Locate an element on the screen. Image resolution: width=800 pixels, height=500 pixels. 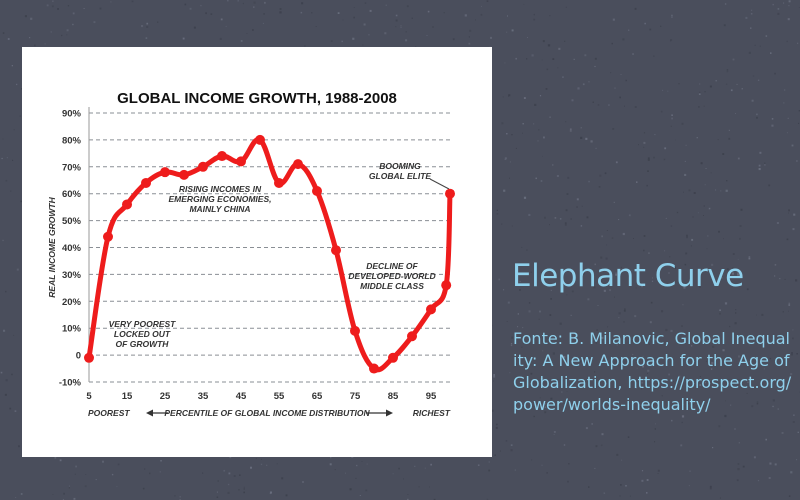
annotation-text: OF GROWTH is located at coordinates (143, 344).